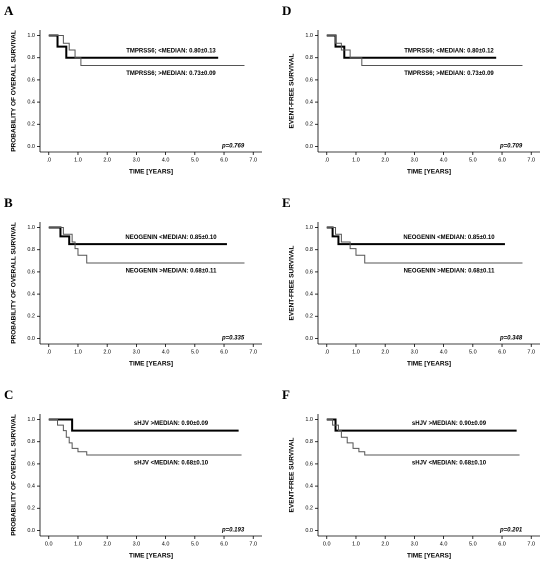 This screenshot has width=550, height=575. I want to click on curve-label: TMPRSS6; >MEDIAN: 0.73±0.09, so click(449, 74).